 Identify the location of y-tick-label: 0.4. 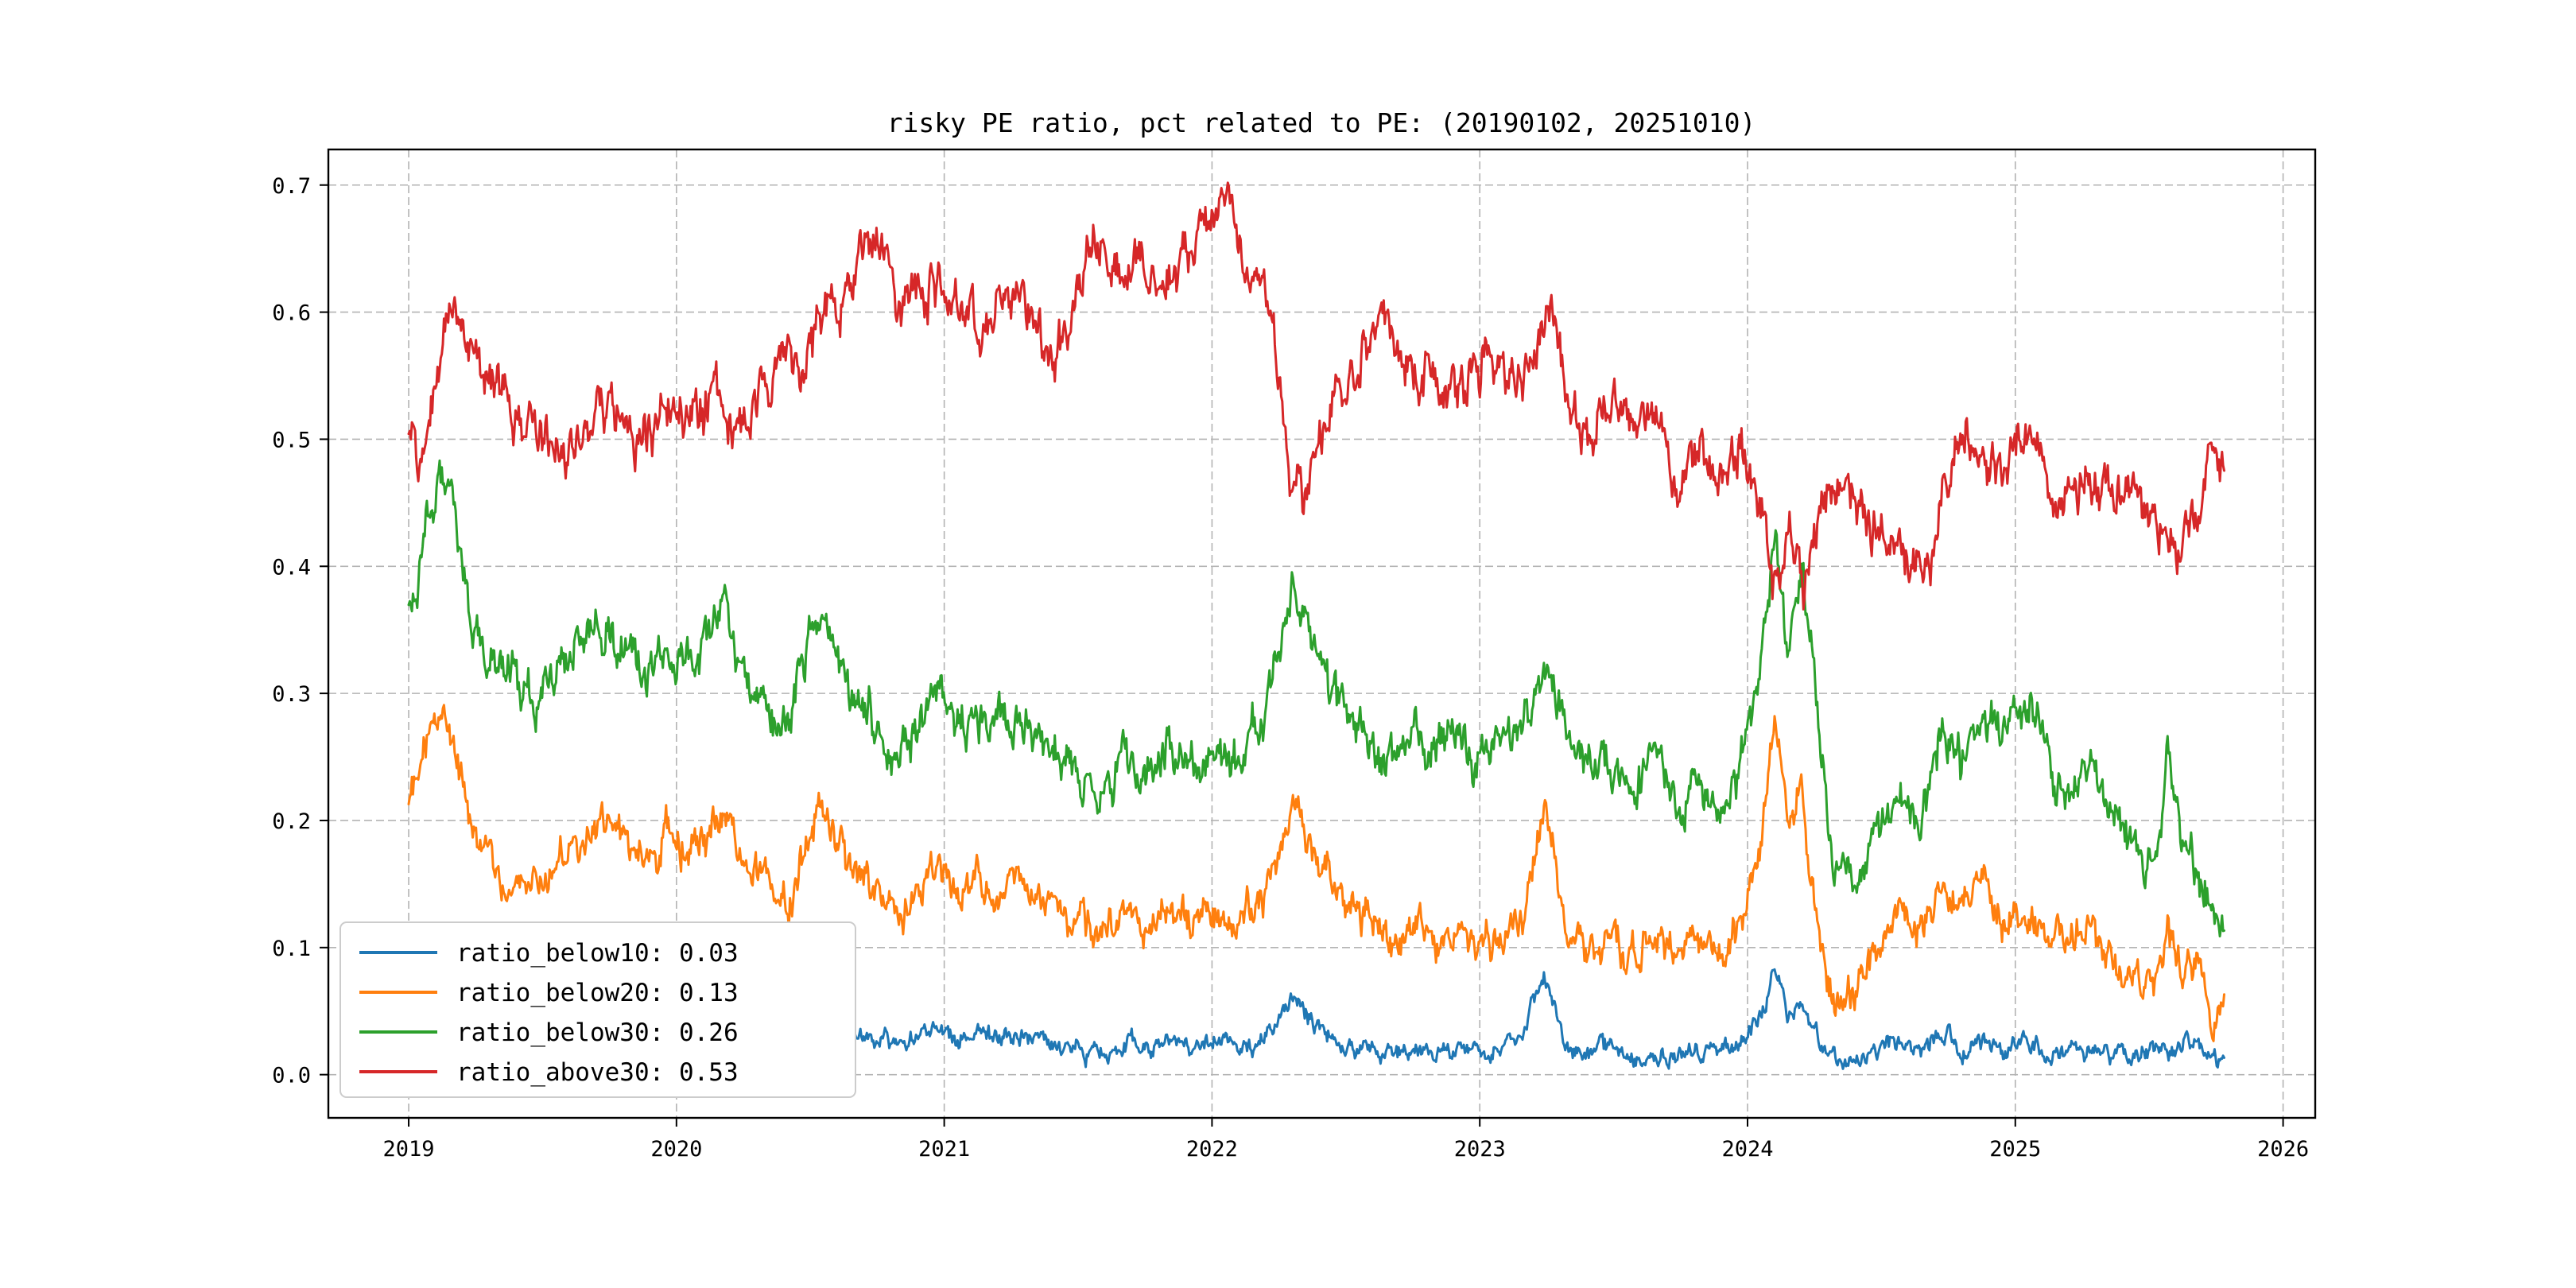
(292, 567).